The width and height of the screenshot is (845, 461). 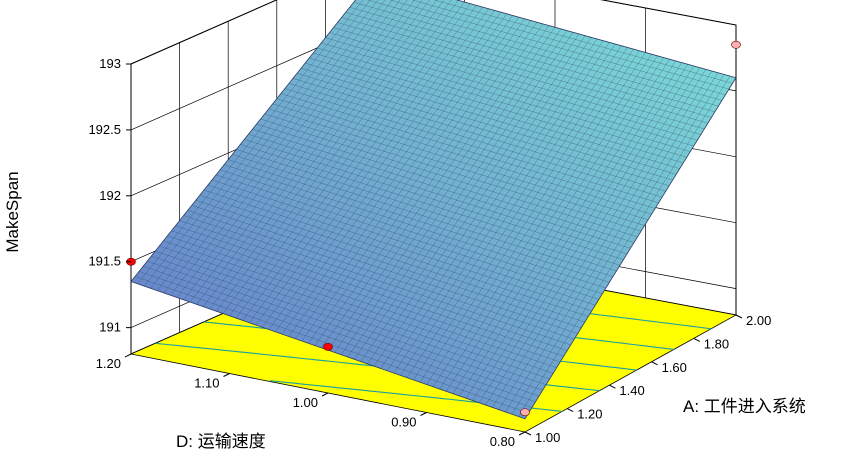 I want to click on x-tick-label: 1.10, so click(x=206, y=383).